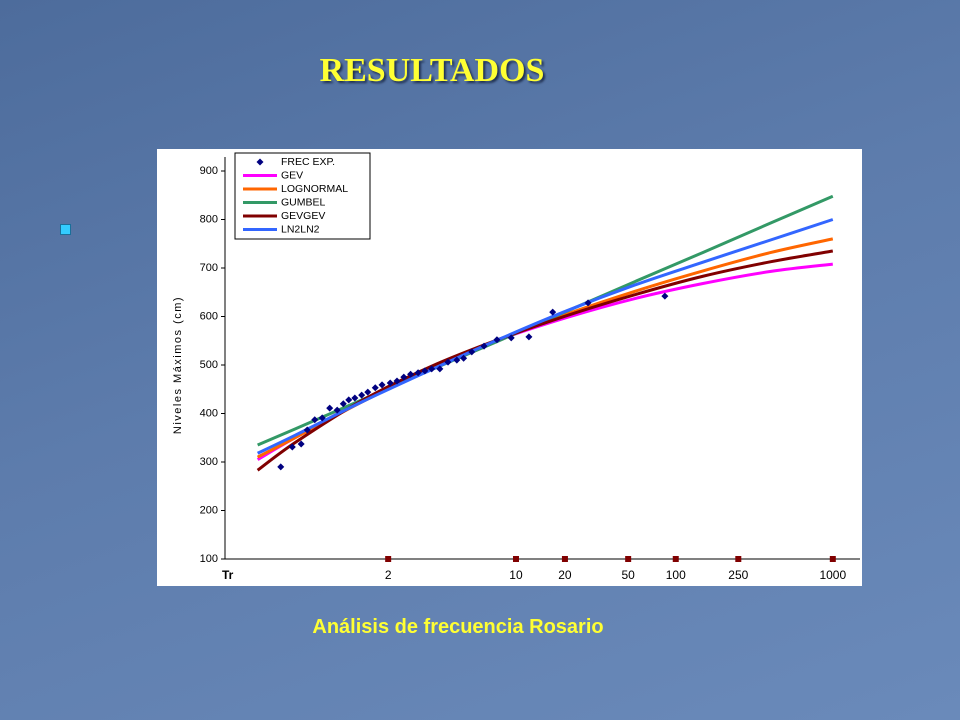 This screenshot has height=720, width=960. Describe the element at coordinates (314, 189) in the screenshot. I see `legend-label: LOGNORMAL` at that location.